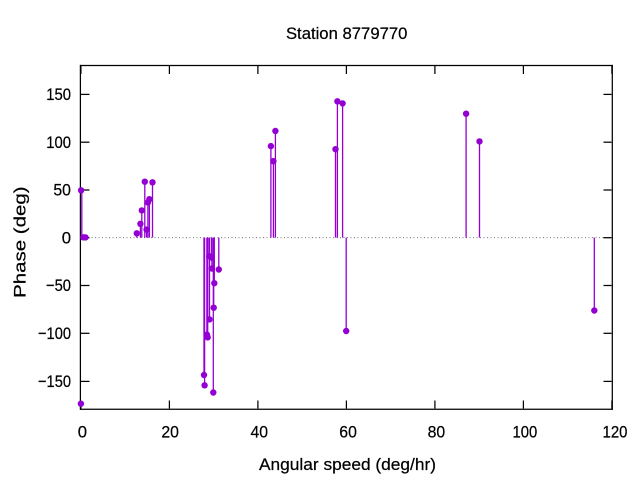 The height and width of the screenshot is (480, 640). I want to click on svg-text: −100, so click(54, 333).